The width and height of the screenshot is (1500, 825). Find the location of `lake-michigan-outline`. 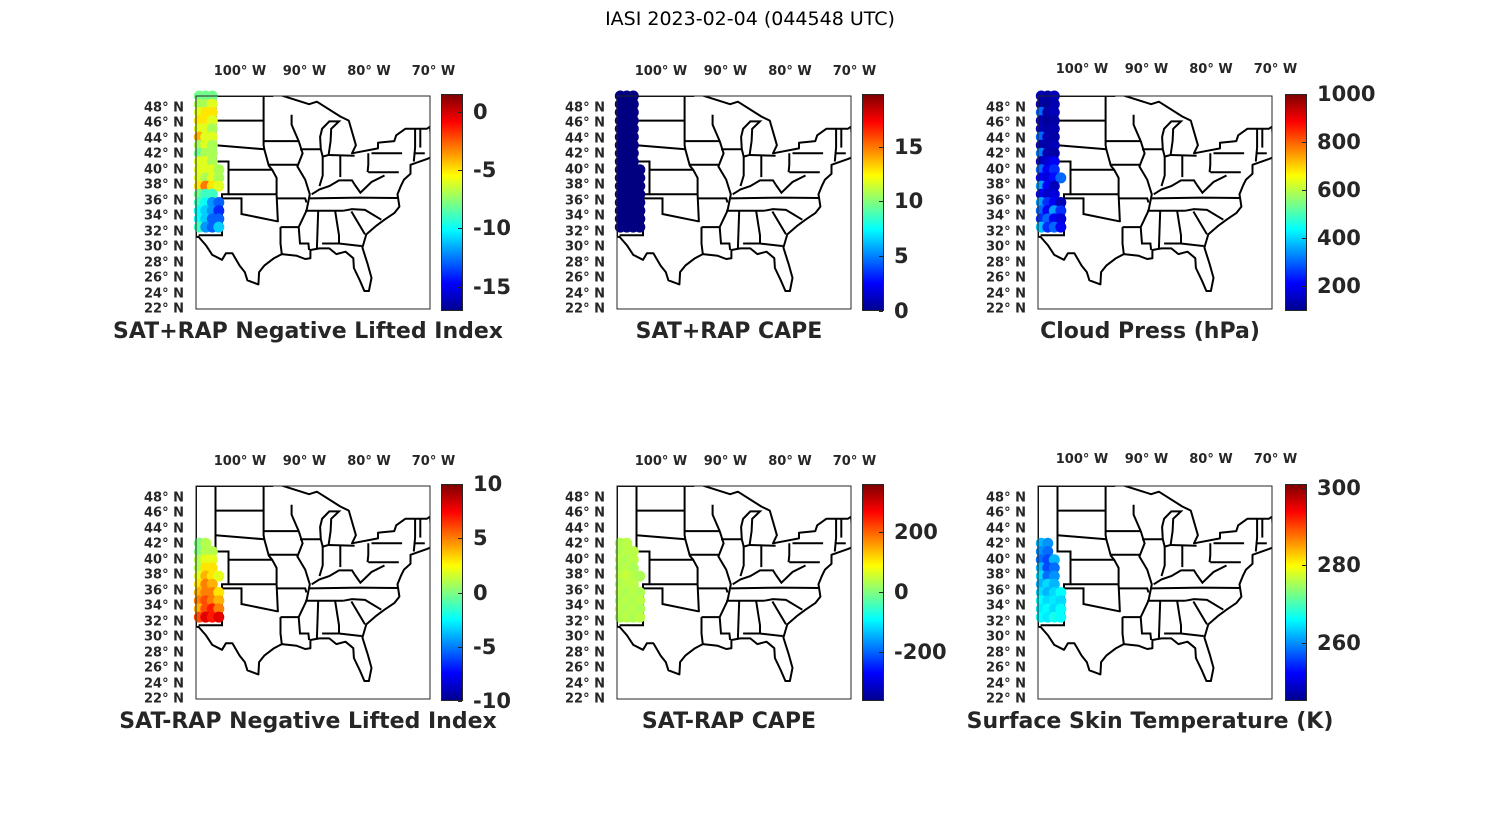

lake-michigan-outline is located at coordinates (330, 139).